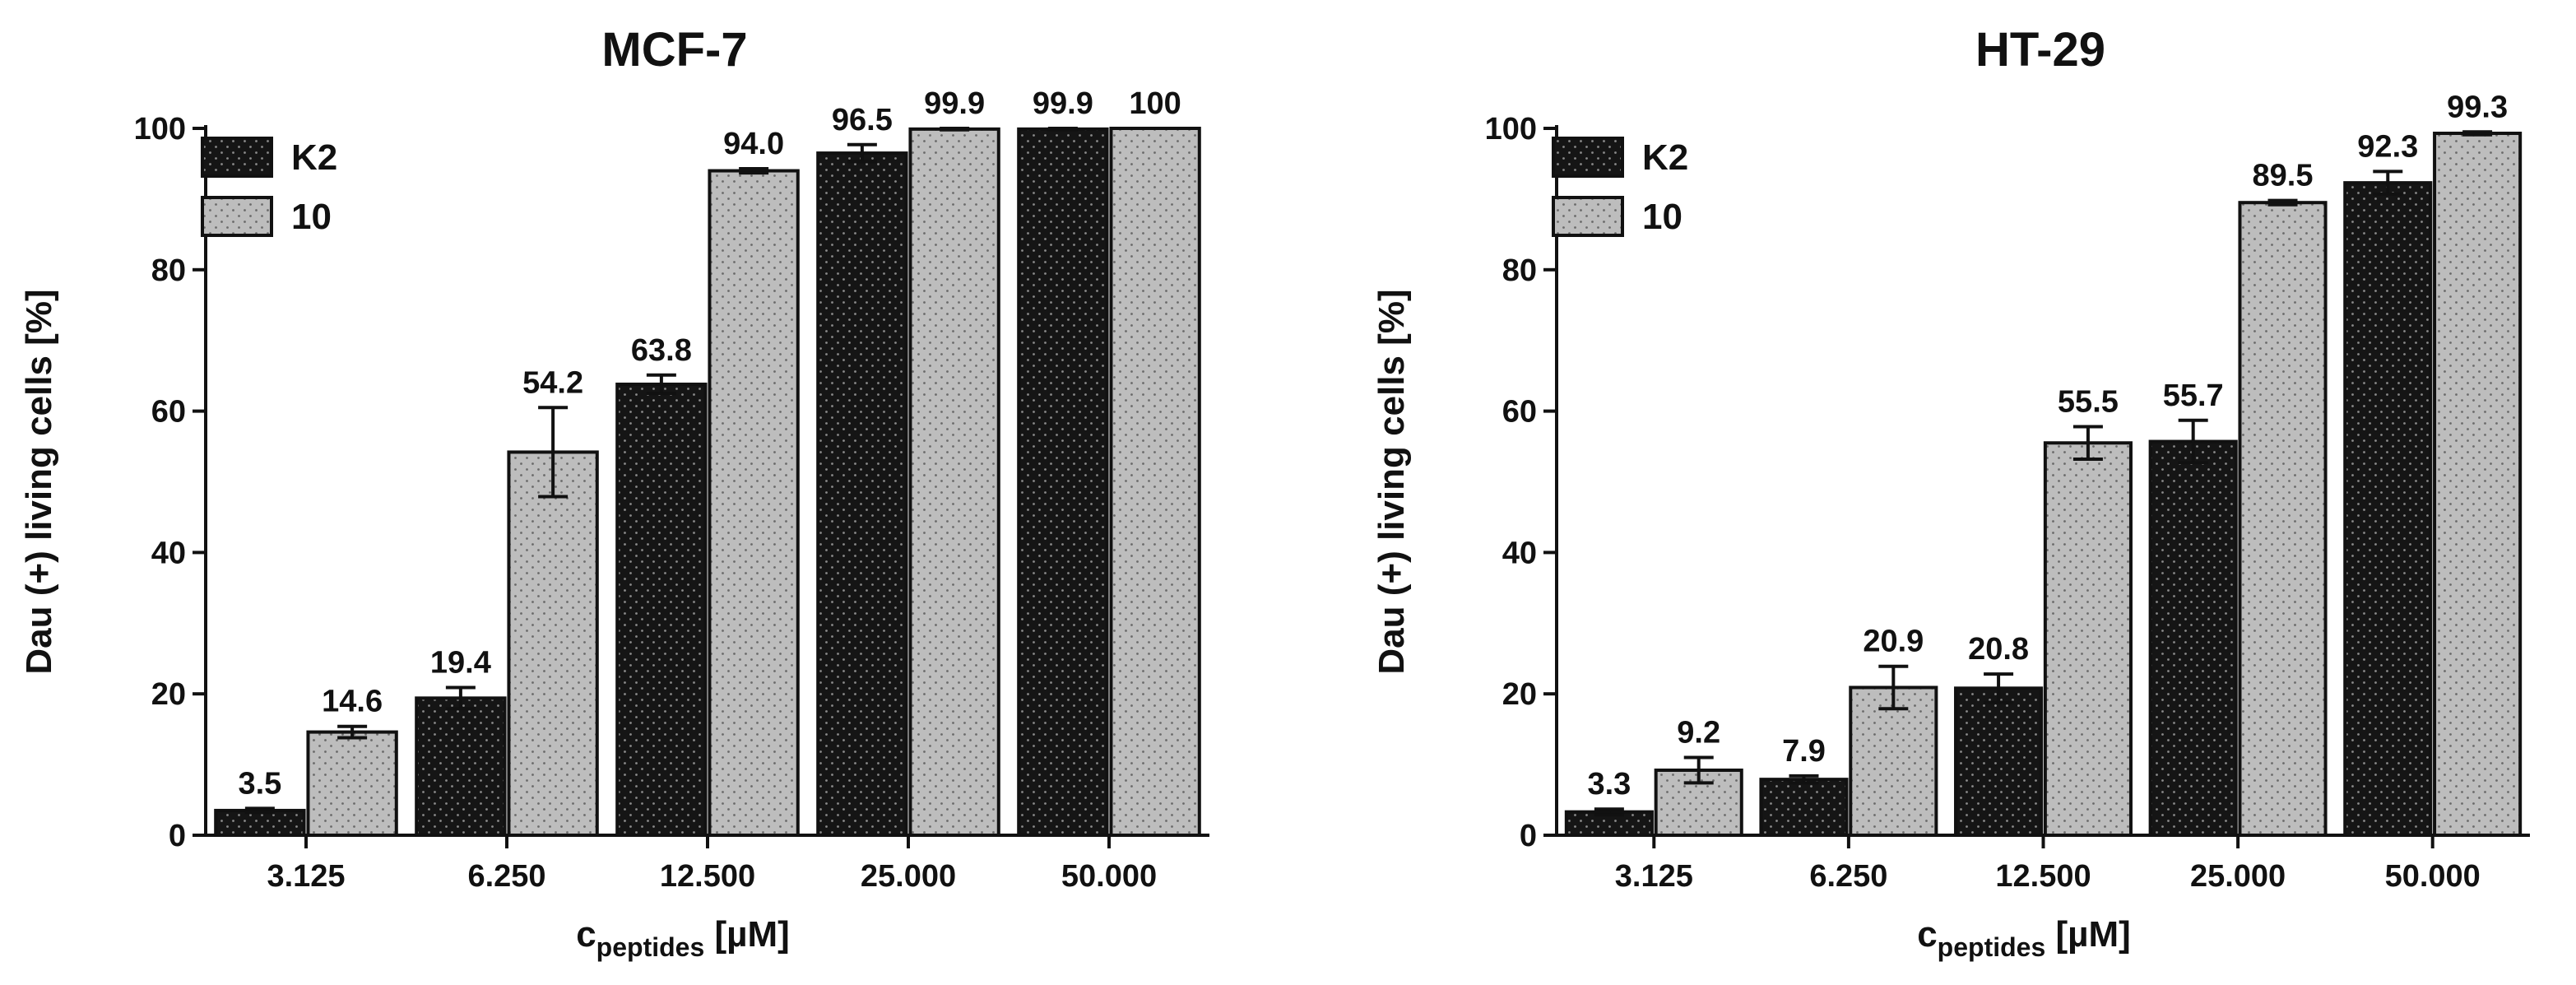  I want to click on data-label: 100, so click(1155, 103).